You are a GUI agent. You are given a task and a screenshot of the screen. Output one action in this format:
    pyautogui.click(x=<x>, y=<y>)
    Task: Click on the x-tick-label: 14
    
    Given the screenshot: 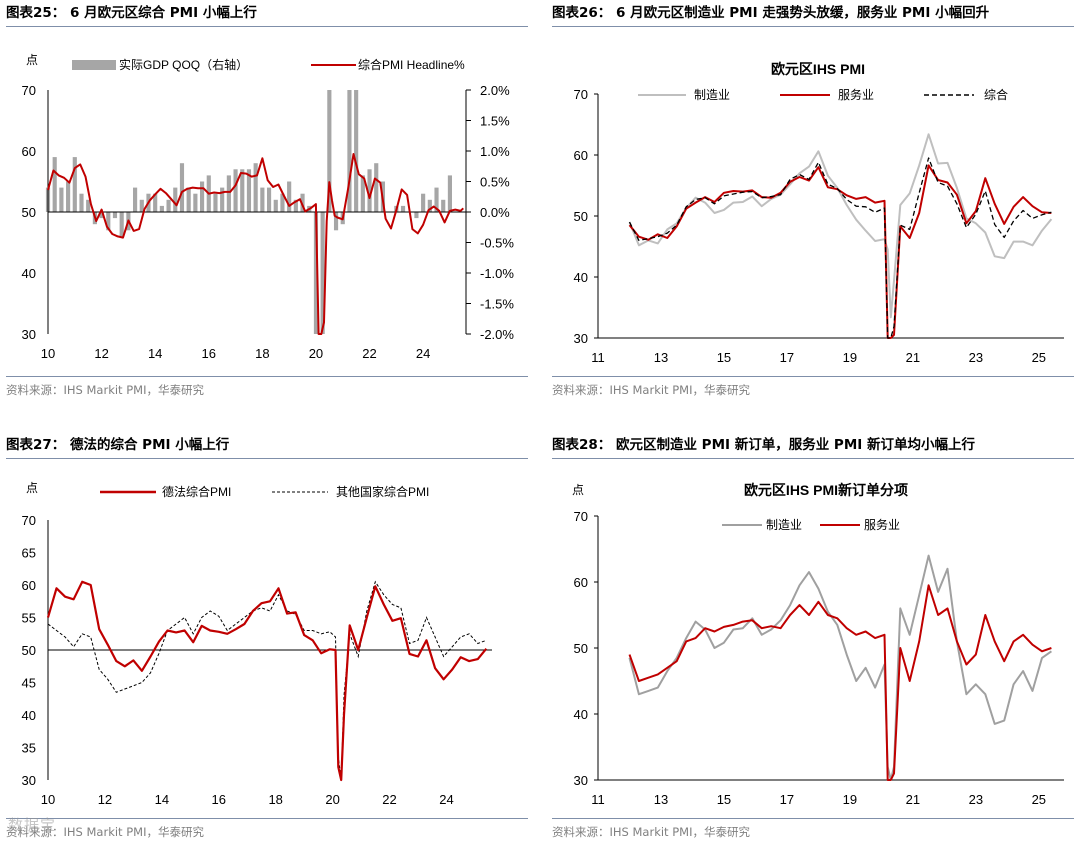 What is the action you would take?
    pyautogui.click(x=162, y=799)
    